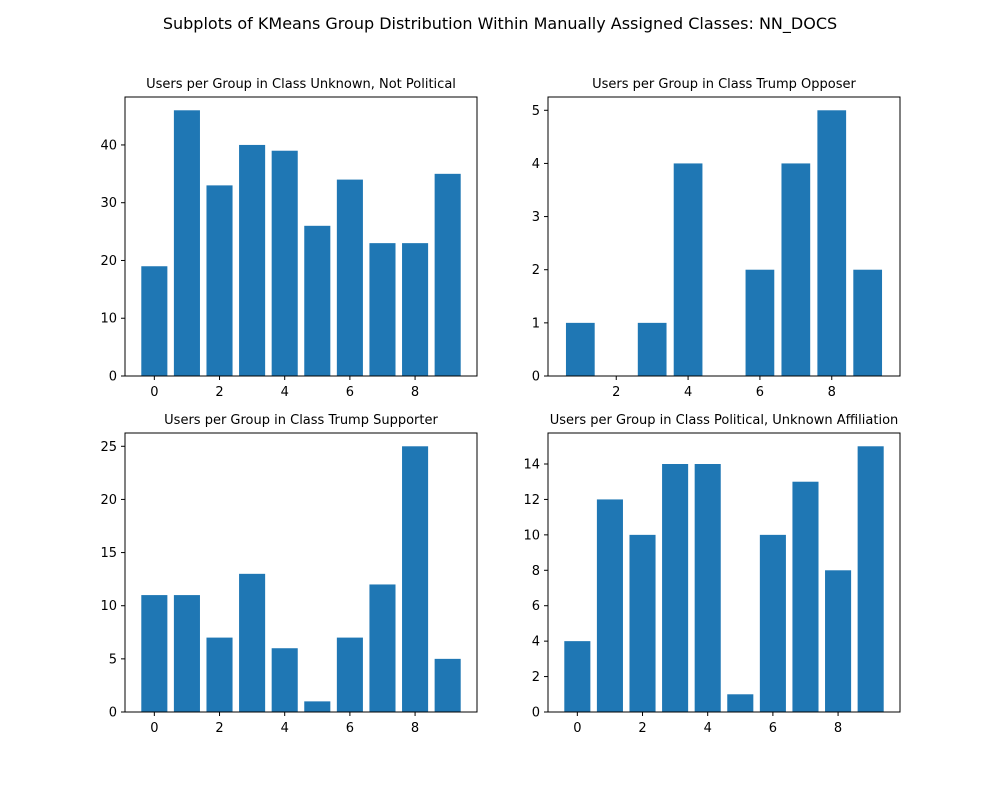 The height and width of the screenshot is (800, 1000). What do you see at coordinates (724, 84) in the screenshot?
I see `subplot-title: Users per Group in Class Trump Opposer` at bounding box center [724, 84].